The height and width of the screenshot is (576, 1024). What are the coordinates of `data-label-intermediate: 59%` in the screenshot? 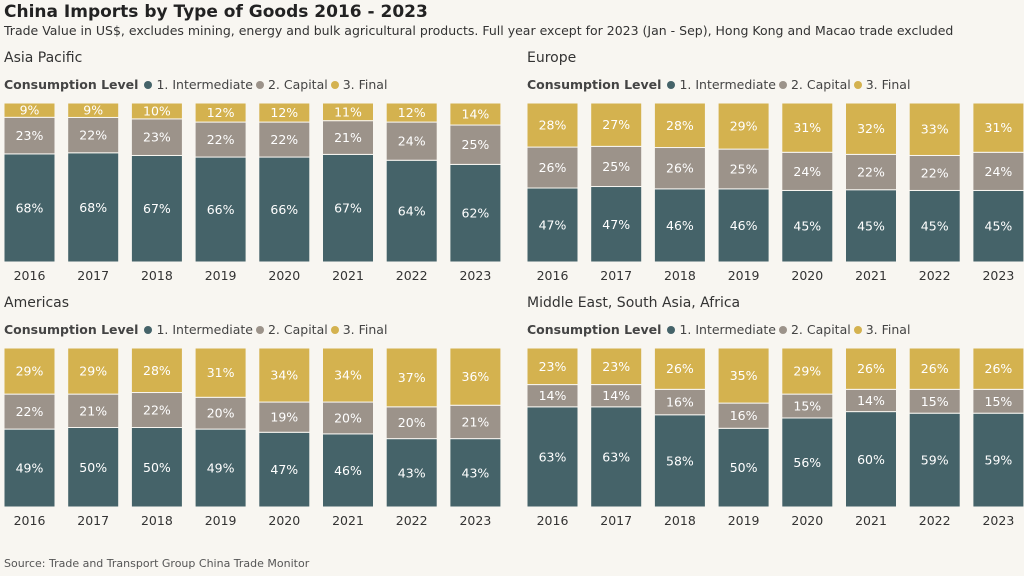 It's located at (999, 460).